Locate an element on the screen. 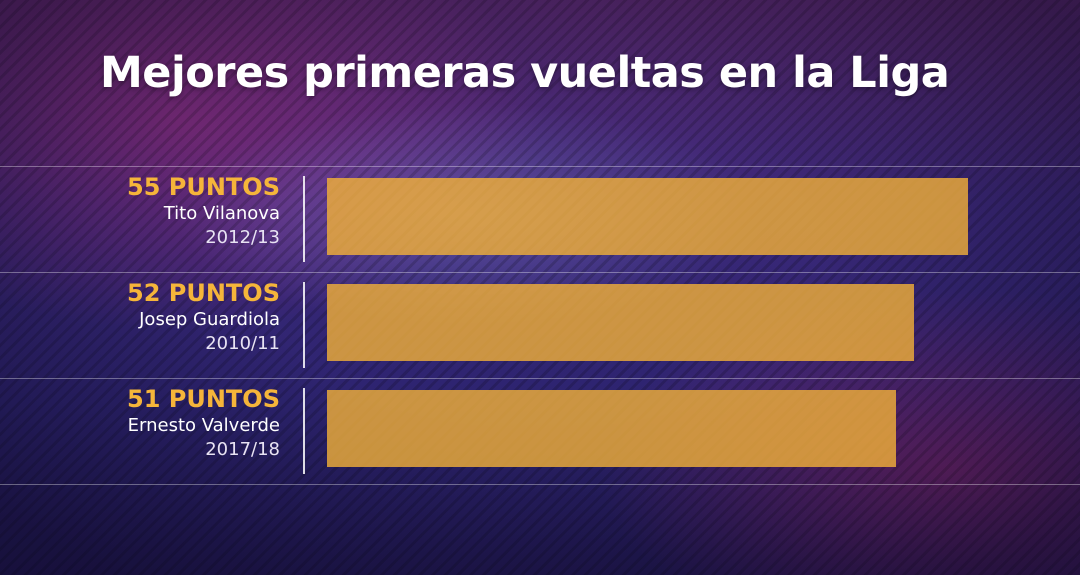  coach-name: Tito Vilanova is located at coordinates (221, 213).